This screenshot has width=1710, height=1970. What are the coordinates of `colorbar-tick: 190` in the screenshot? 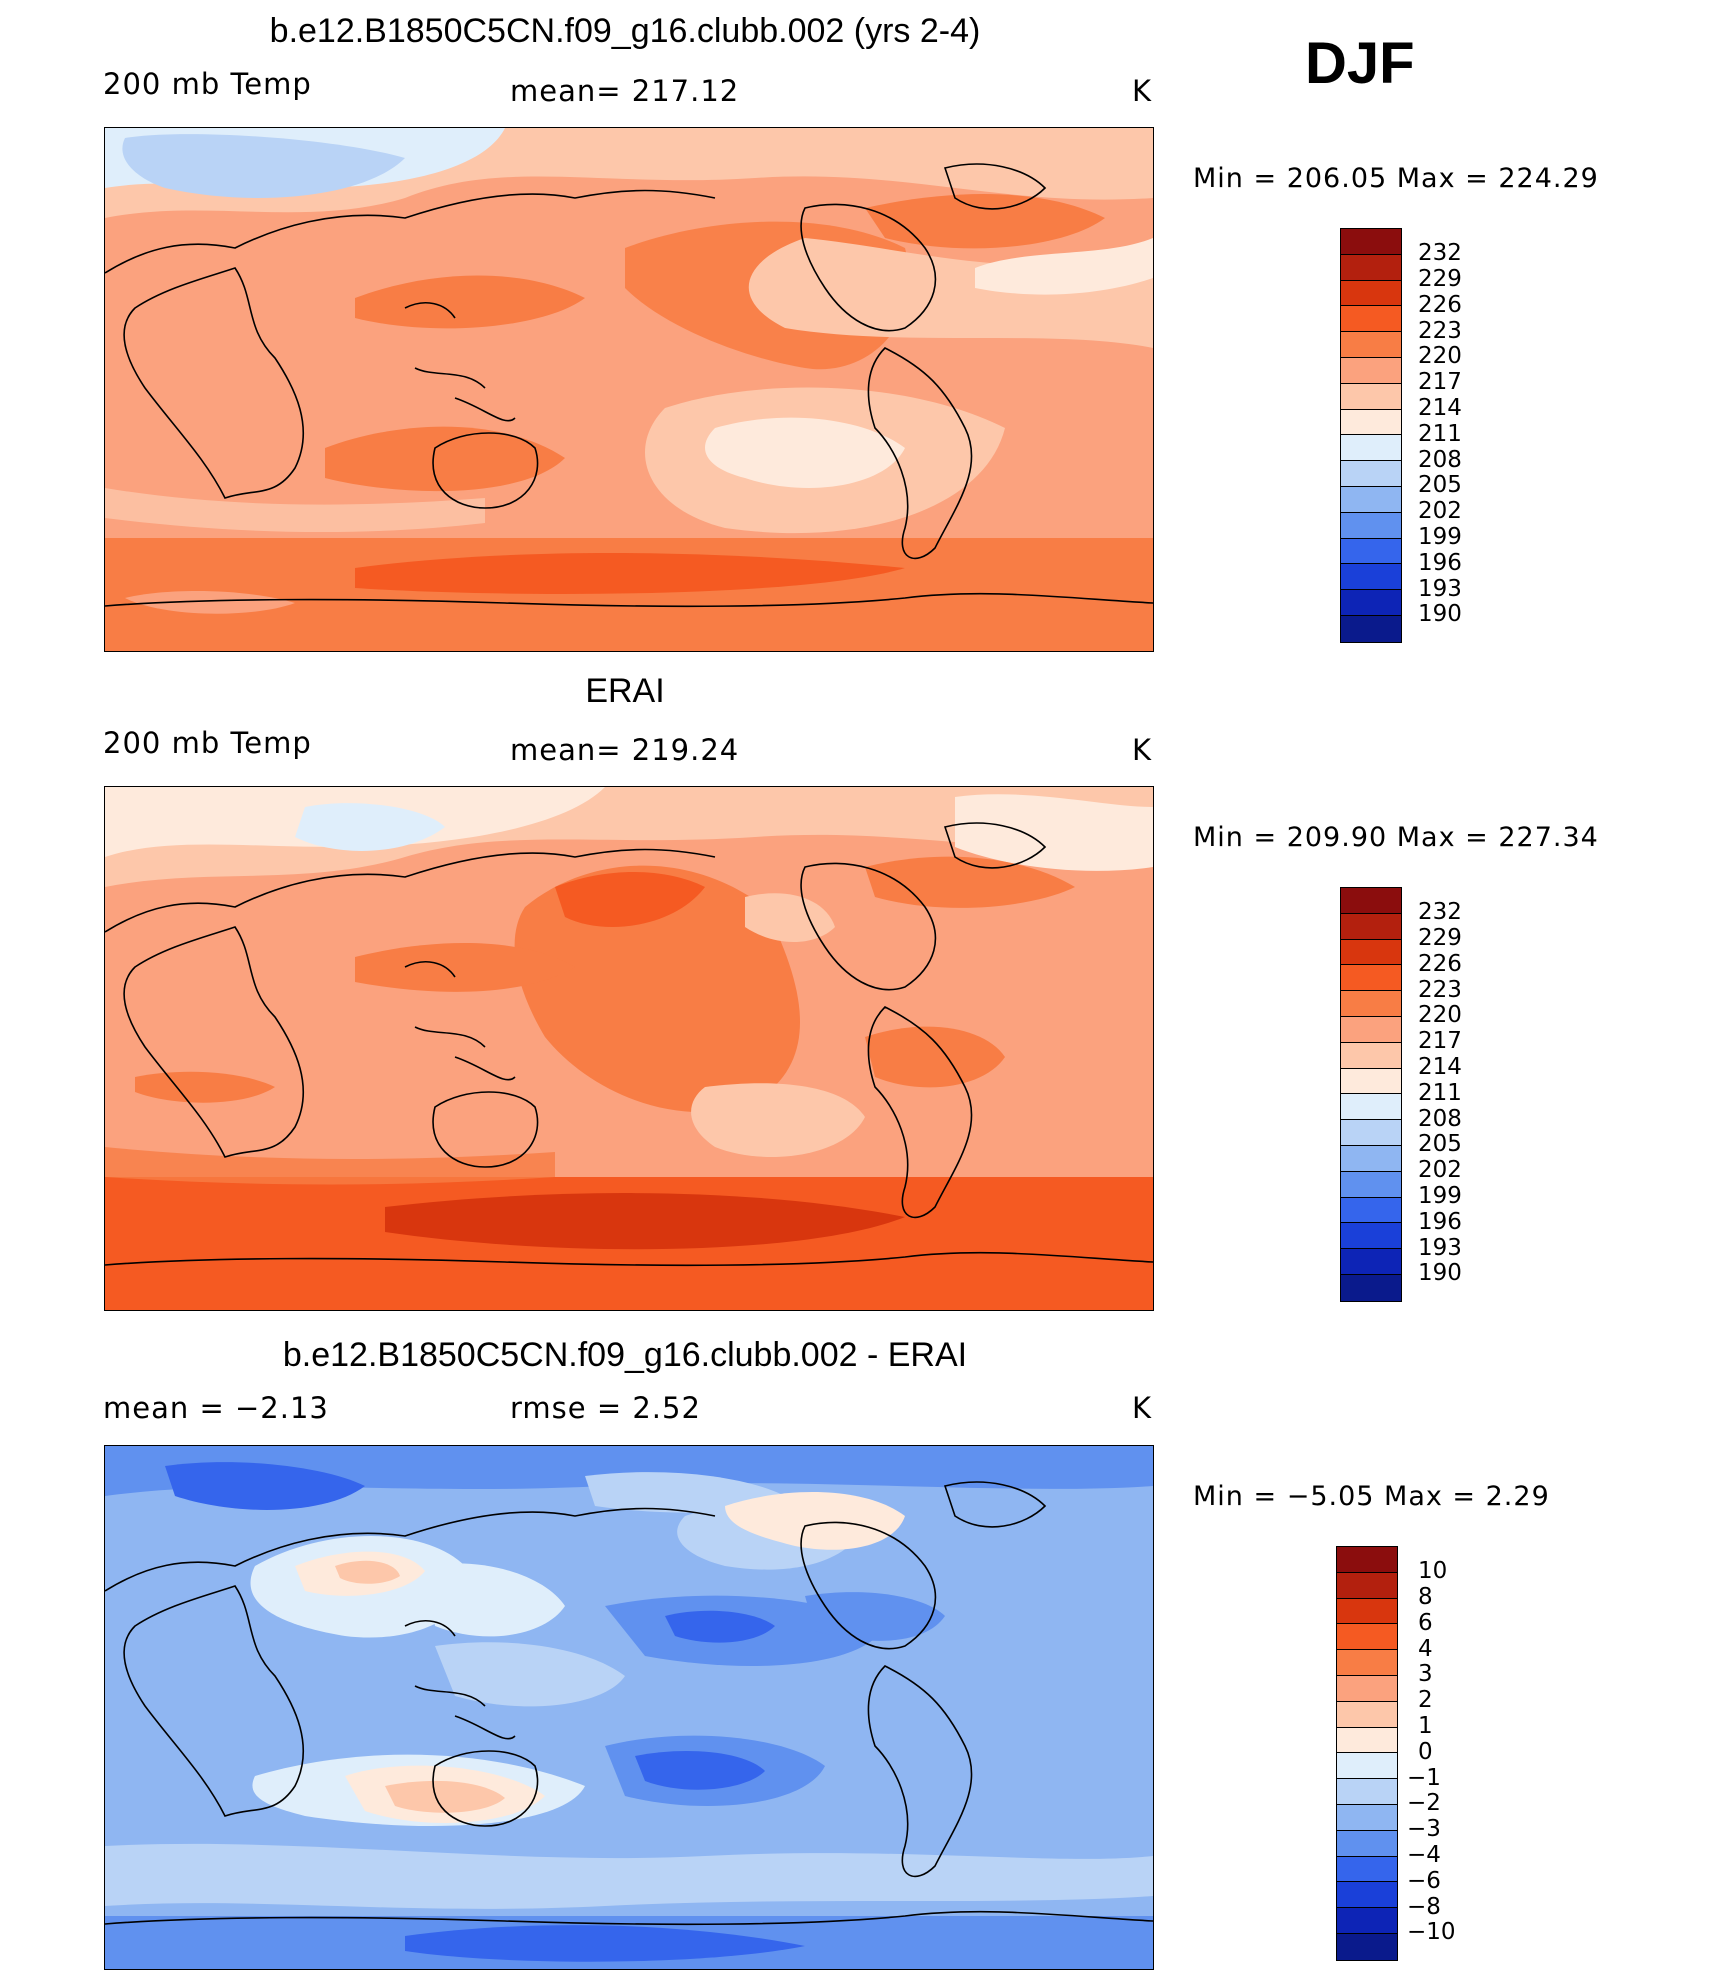 It's located at (1440, 1273).